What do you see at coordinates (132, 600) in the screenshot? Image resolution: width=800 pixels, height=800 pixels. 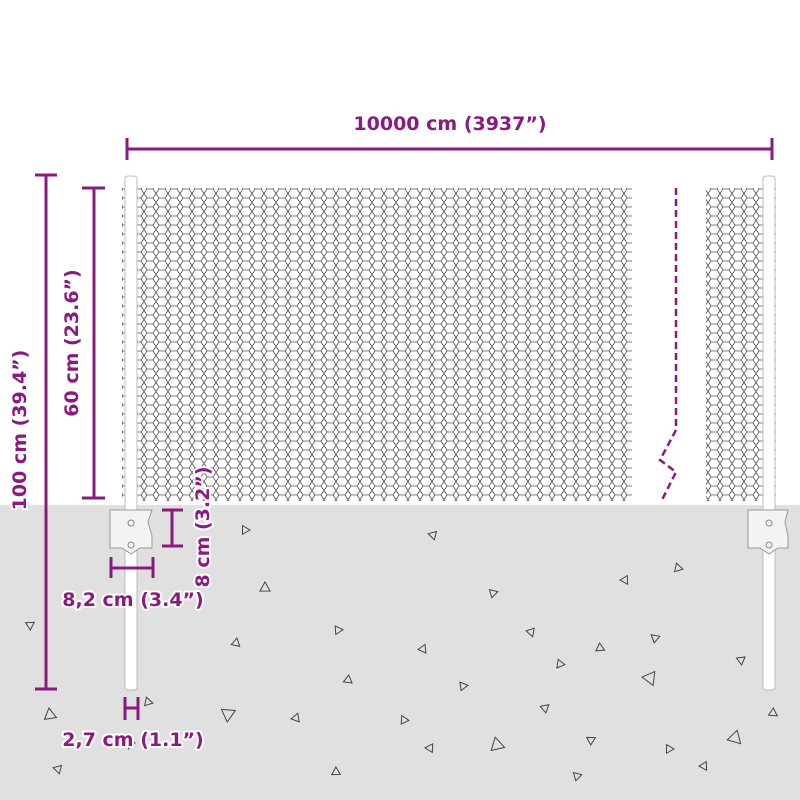 I see `bracket-width-label: 8,2 cm (3.4”)` at bounding box center [132, 600].